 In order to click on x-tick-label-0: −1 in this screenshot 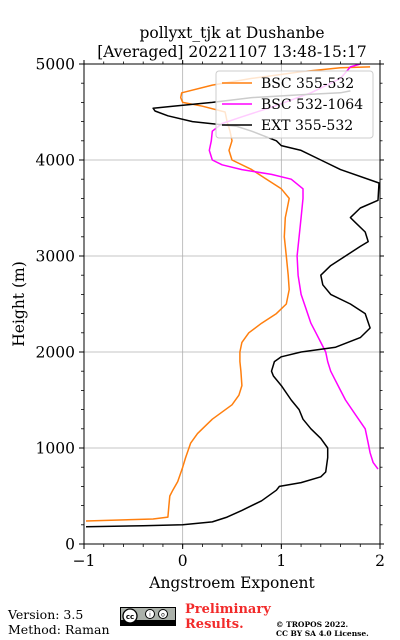, I will do `click(84, 561)`.